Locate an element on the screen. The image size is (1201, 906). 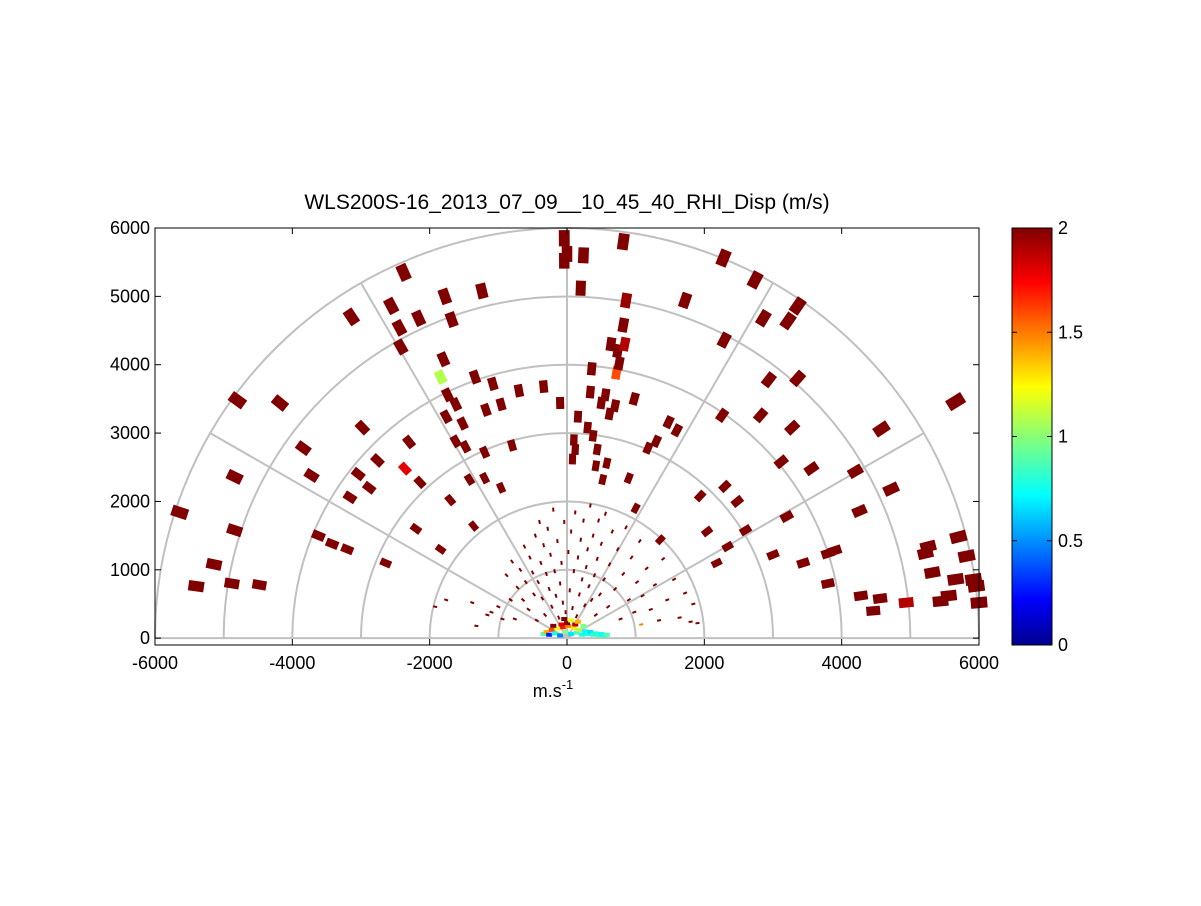
x-tick-label: 0 is located at coordinates (567, 663).